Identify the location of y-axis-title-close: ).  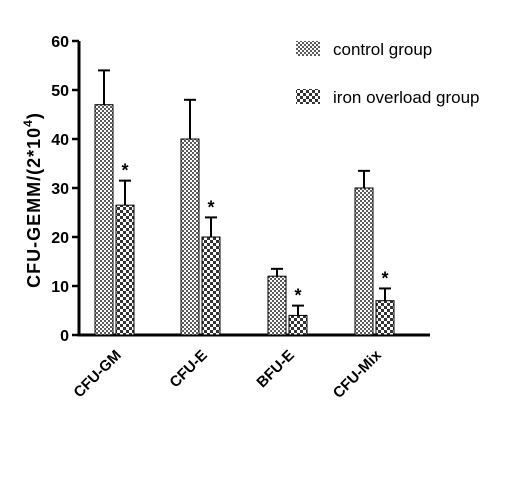
(34, 115).